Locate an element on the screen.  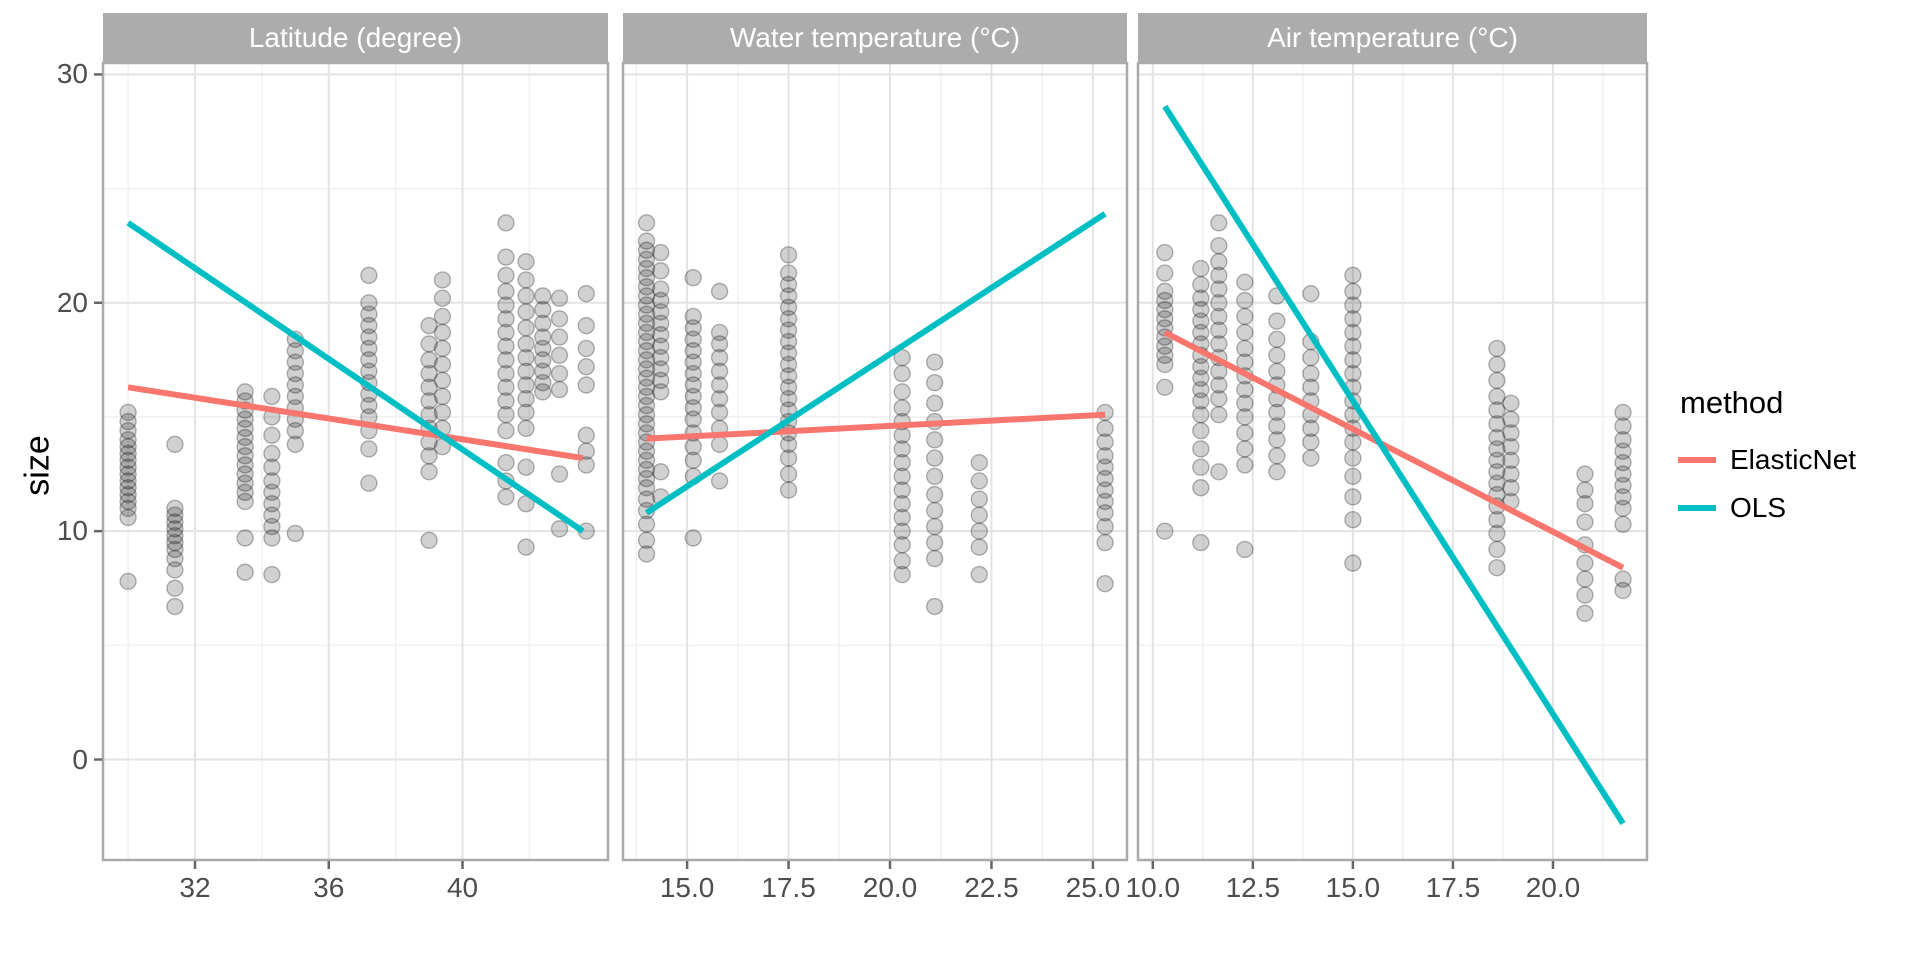
facet-strip-label: Air temperature (°C) is located at coordinates (1392, 37).